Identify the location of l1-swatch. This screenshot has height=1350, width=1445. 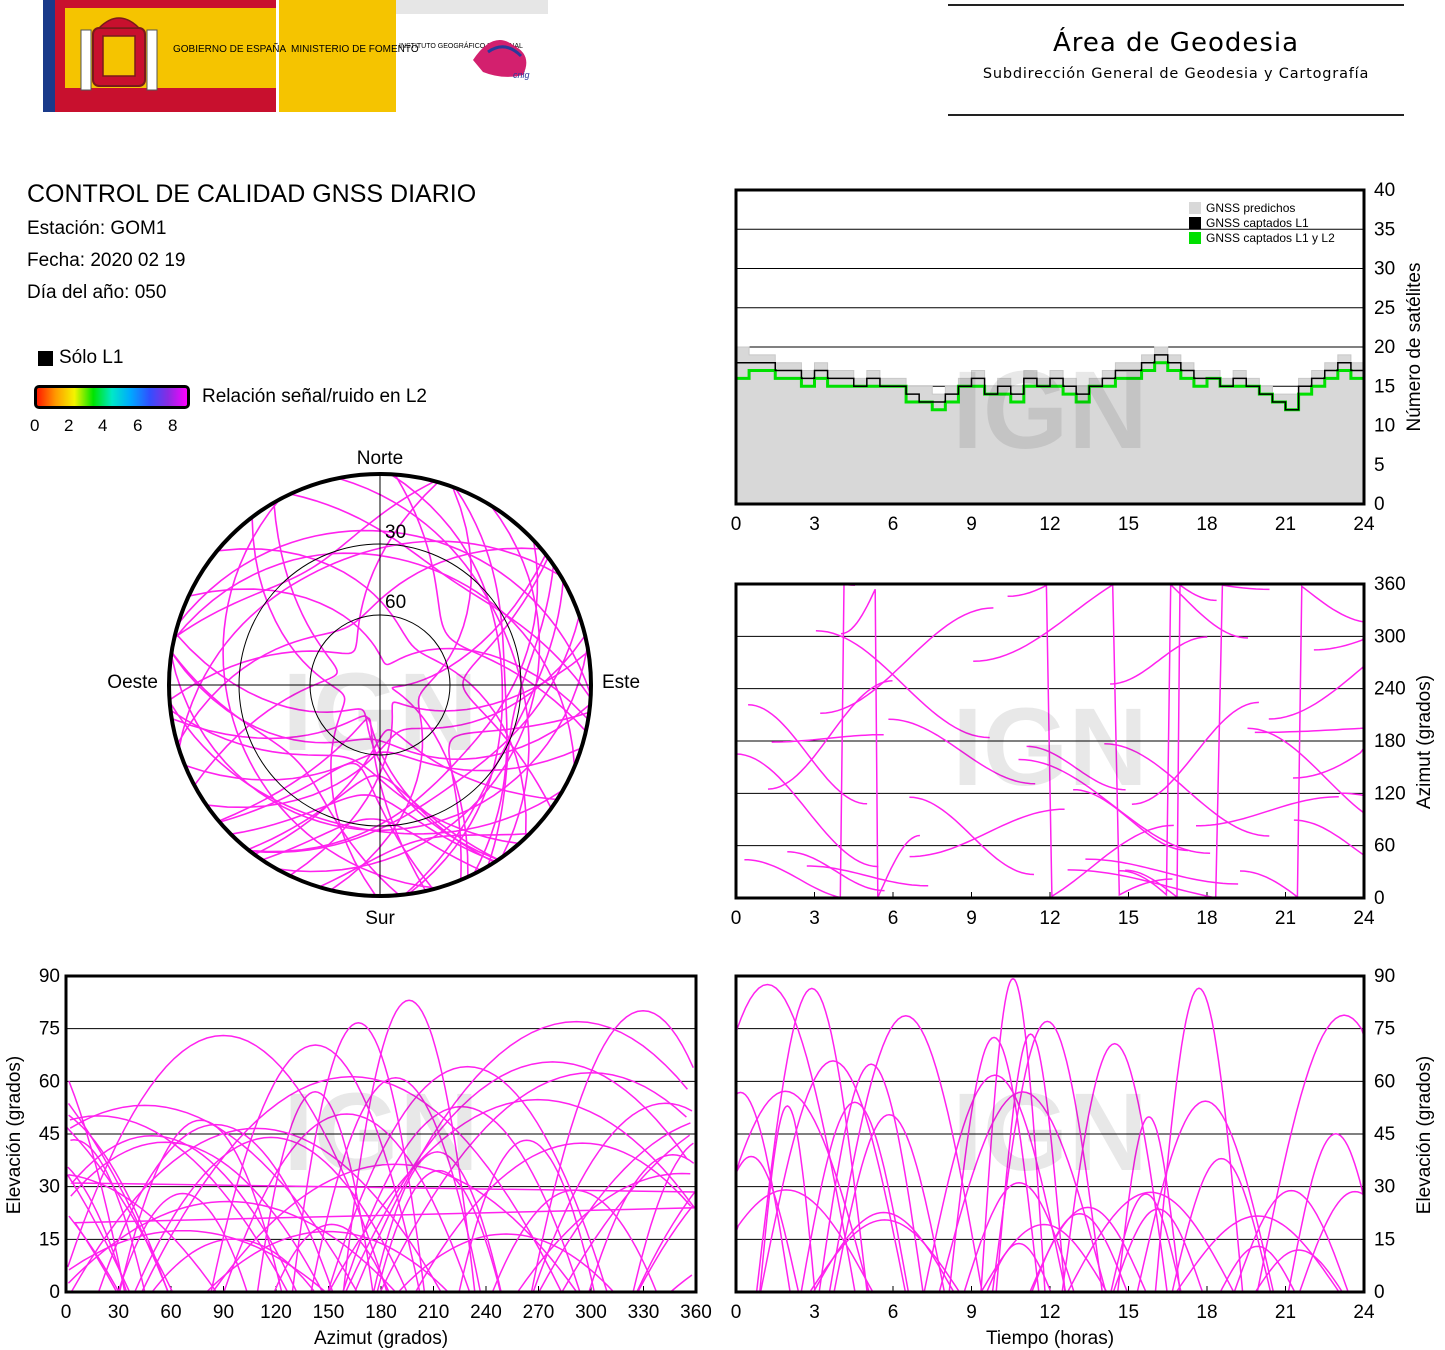
(45, 358).